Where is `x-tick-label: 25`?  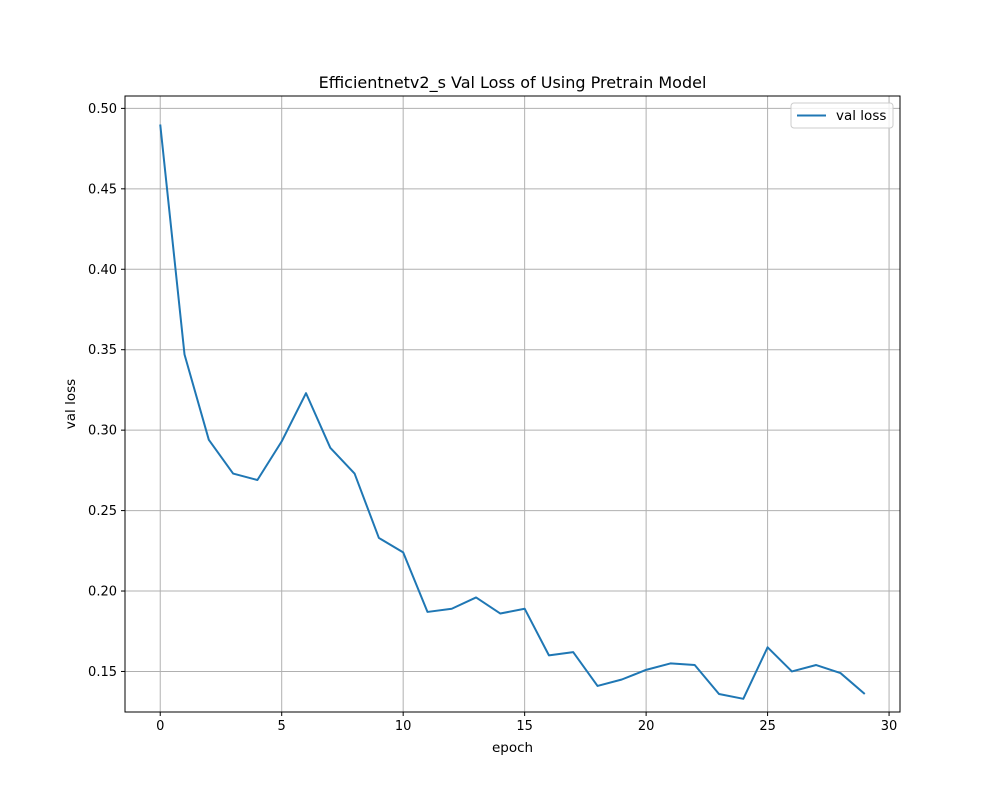
x-tick-label: 25 is located at coordinates (767, 726).